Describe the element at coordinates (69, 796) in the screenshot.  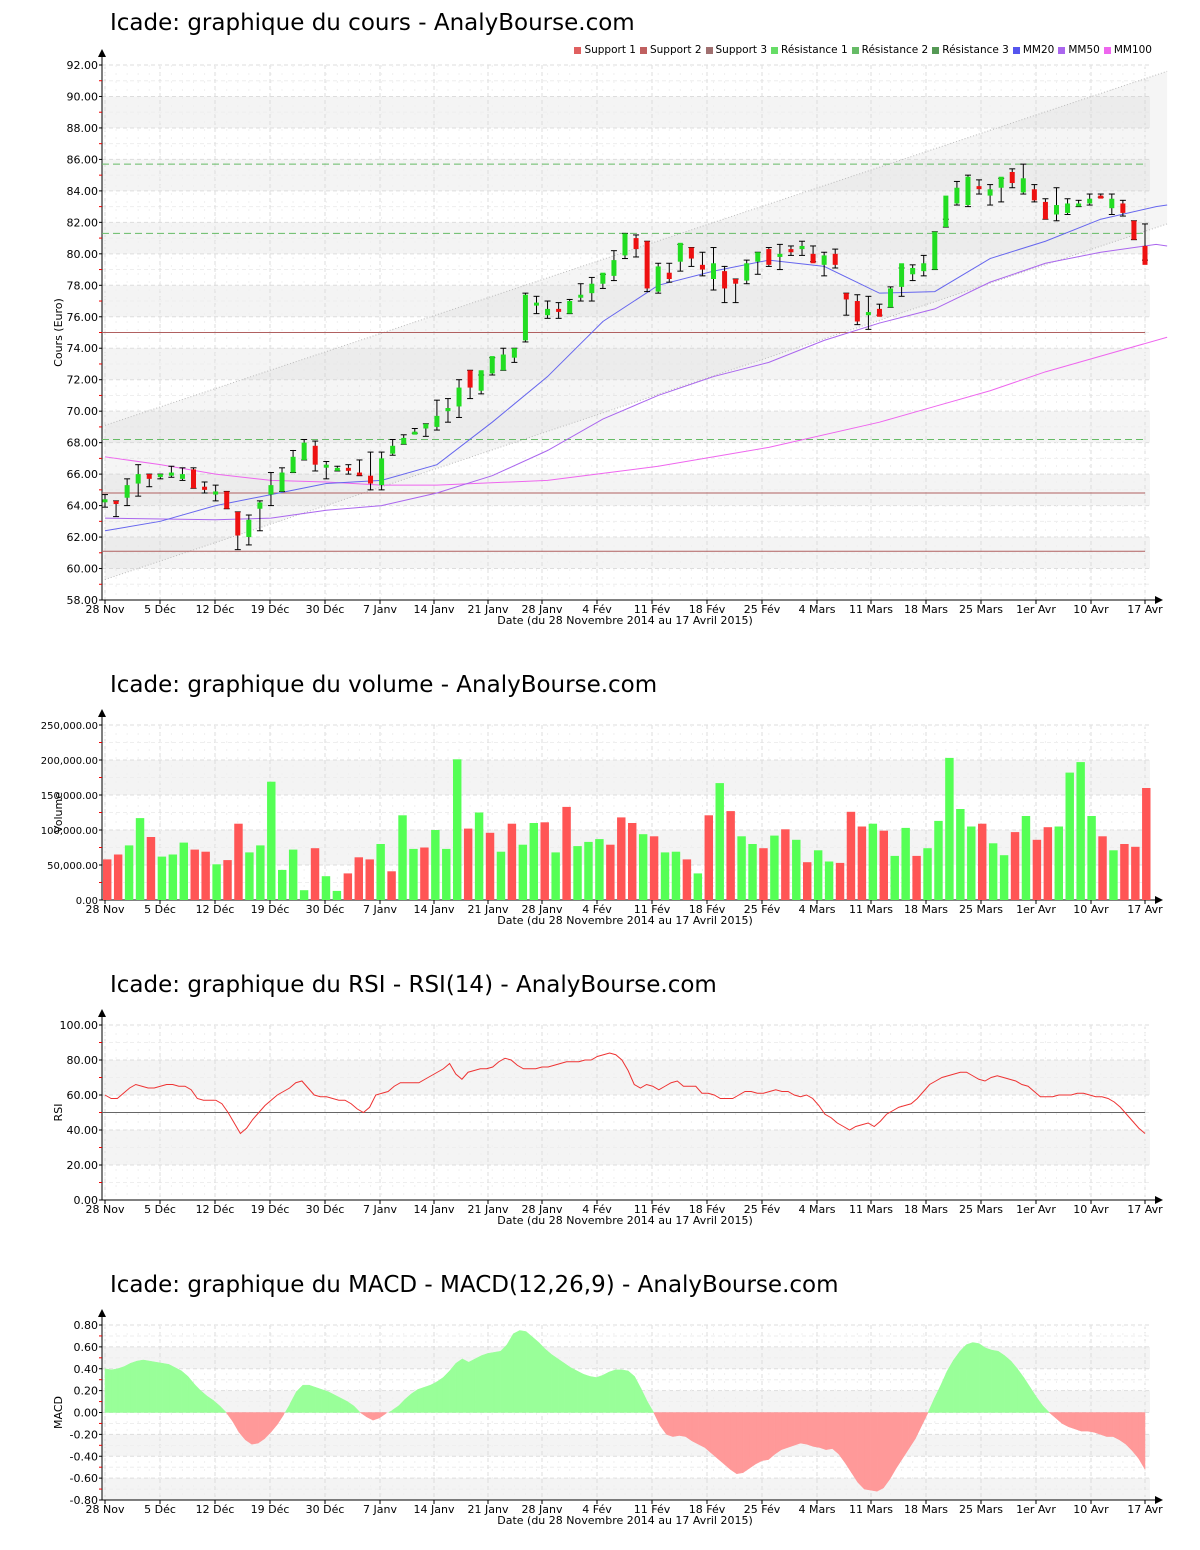
I see `svg-text: 150,000.00` at that location.